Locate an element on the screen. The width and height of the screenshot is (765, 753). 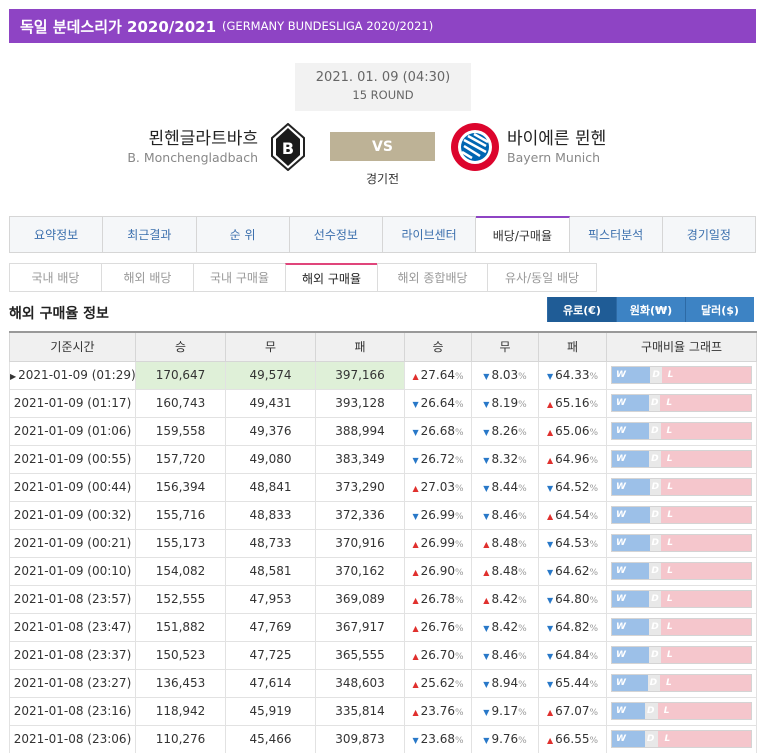
cell-draw-amount: 45,919 is located at coordinates (270, 711).